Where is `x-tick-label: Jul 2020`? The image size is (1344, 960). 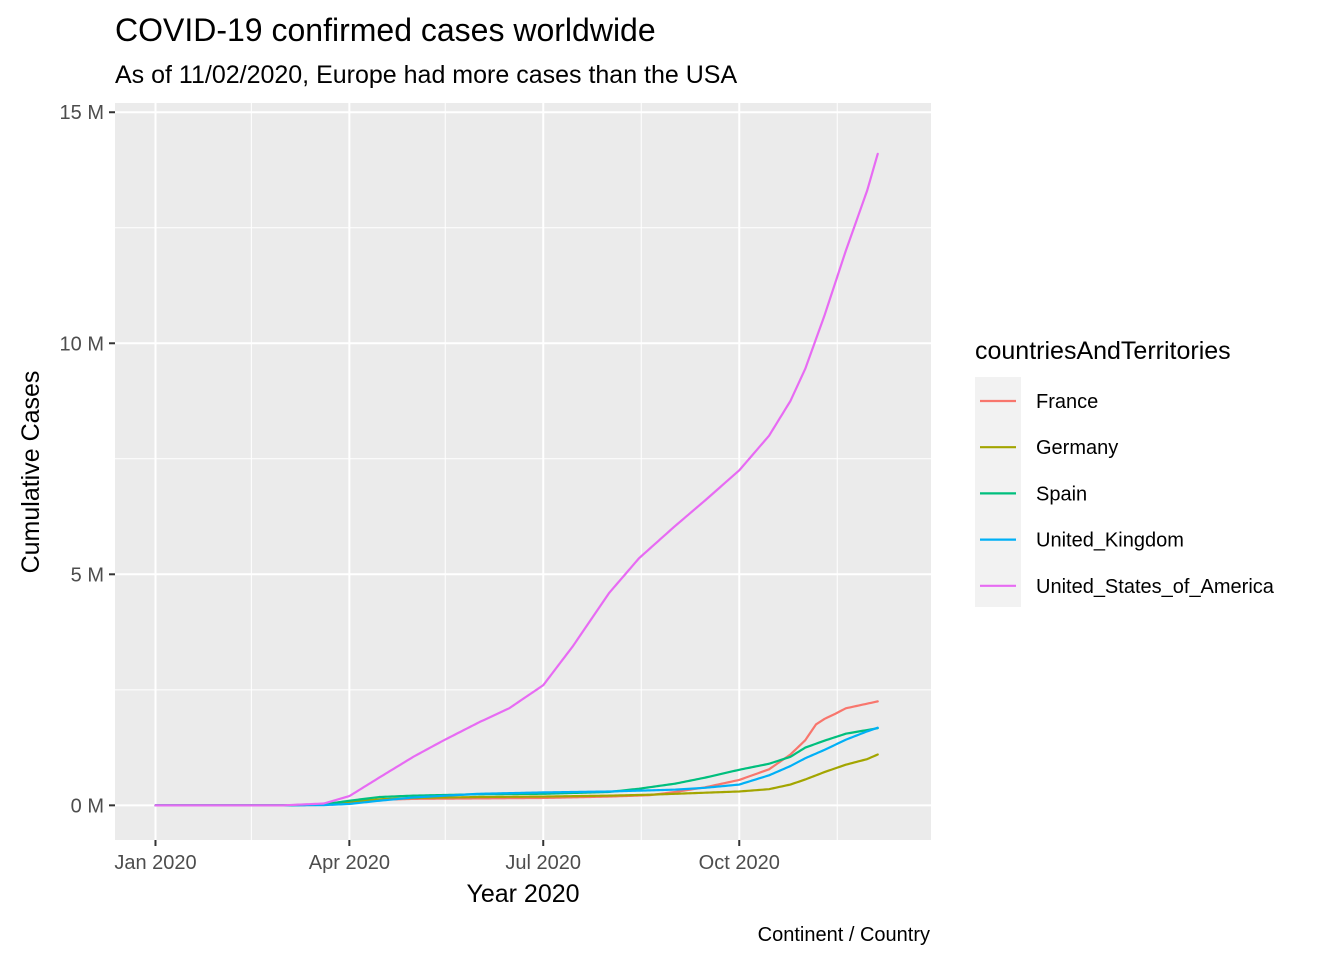 x-tick-label: Jul 2020 is located at coordinates (543, 863).